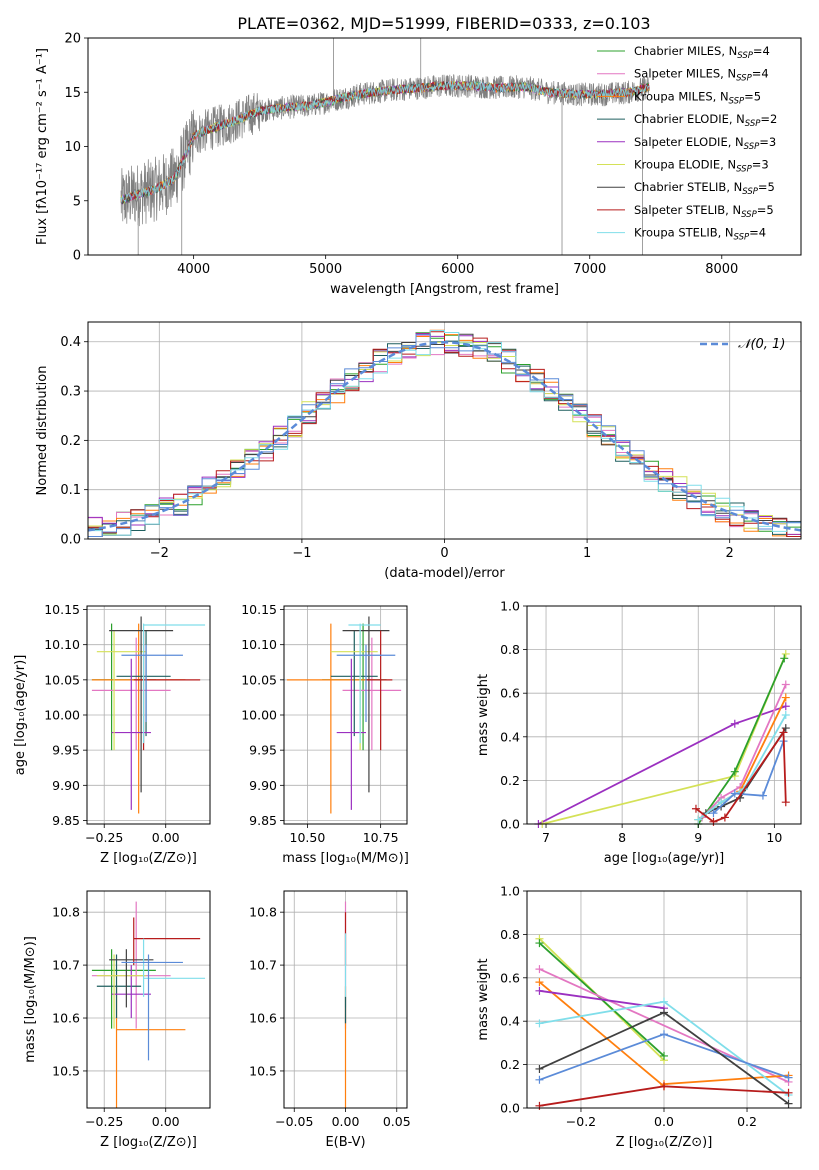  What do you see at coordinates (705, 120) in the screenshot?
I see `legend-label: Chabrier ELODIE, NSSP=2` at bounding box center [705, 120].